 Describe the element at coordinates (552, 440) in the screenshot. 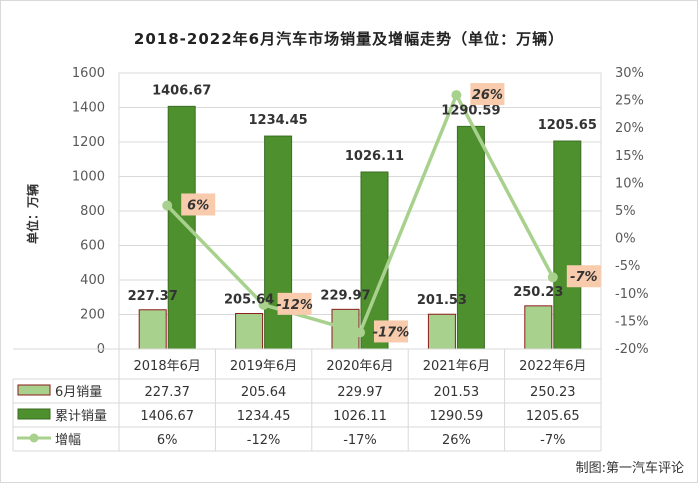

I see `table-cell: -7%` at that location.